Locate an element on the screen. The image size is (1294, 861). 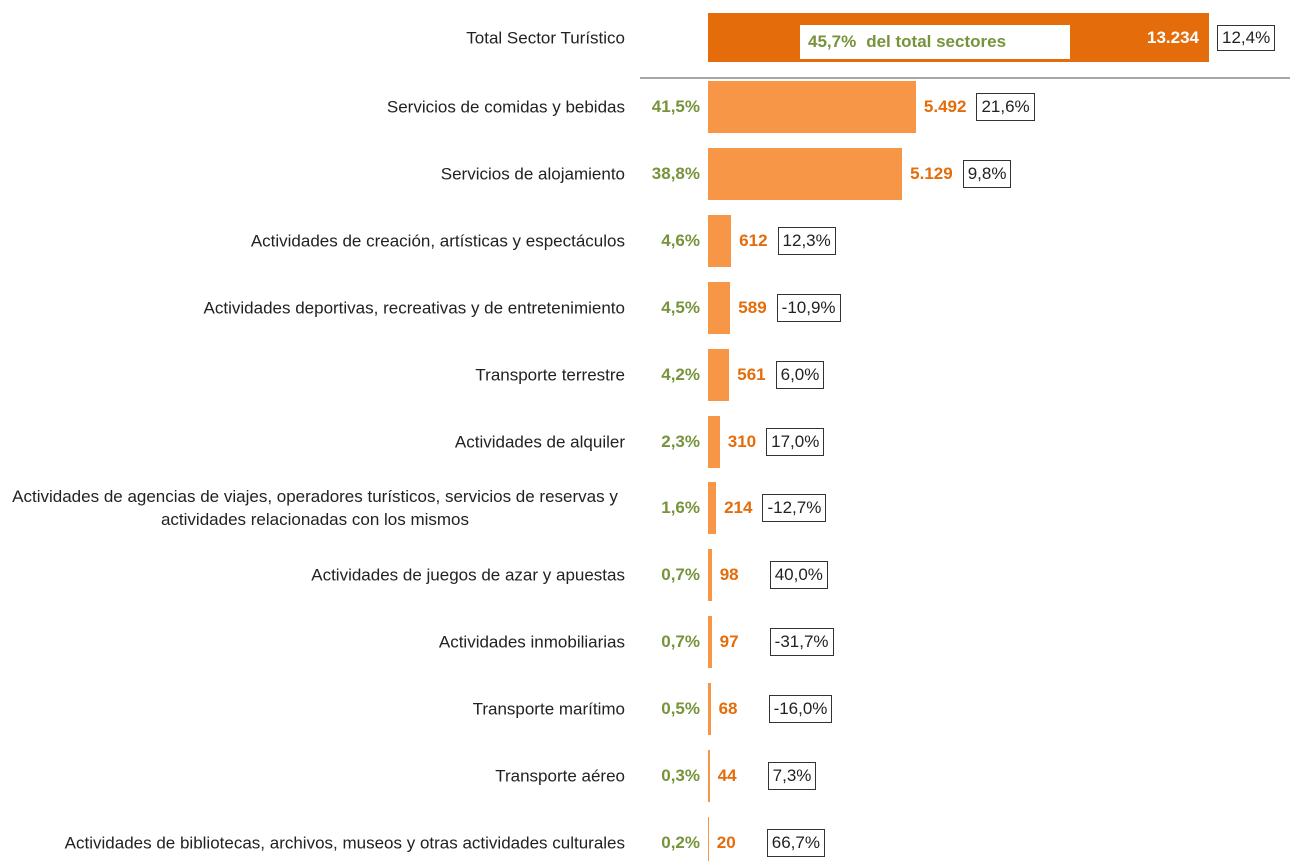
share-label: 4,6% is located at coordinates (680, 240).